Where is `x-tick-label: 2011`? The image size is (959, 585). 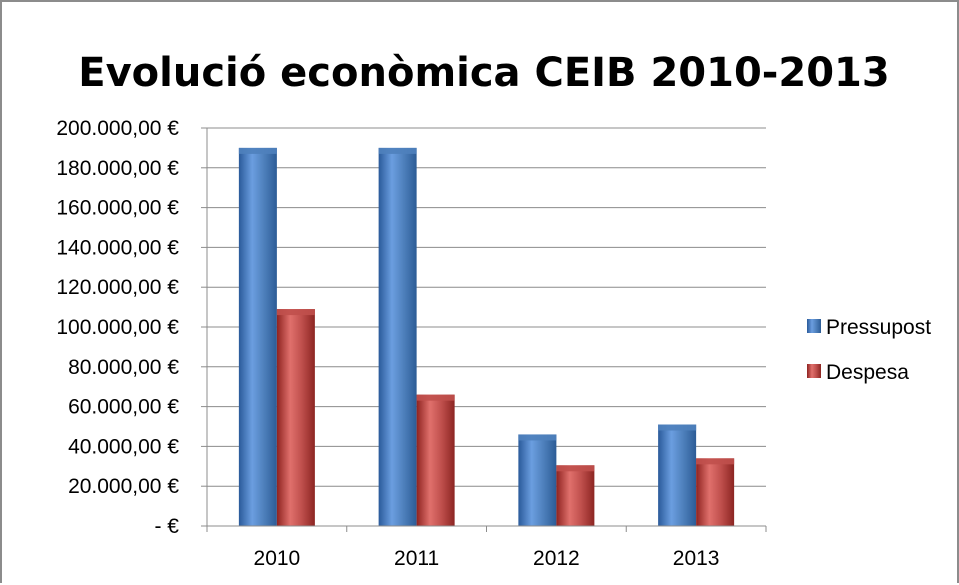
x-tick-label: 2011 is located at coordinates (416, 558).